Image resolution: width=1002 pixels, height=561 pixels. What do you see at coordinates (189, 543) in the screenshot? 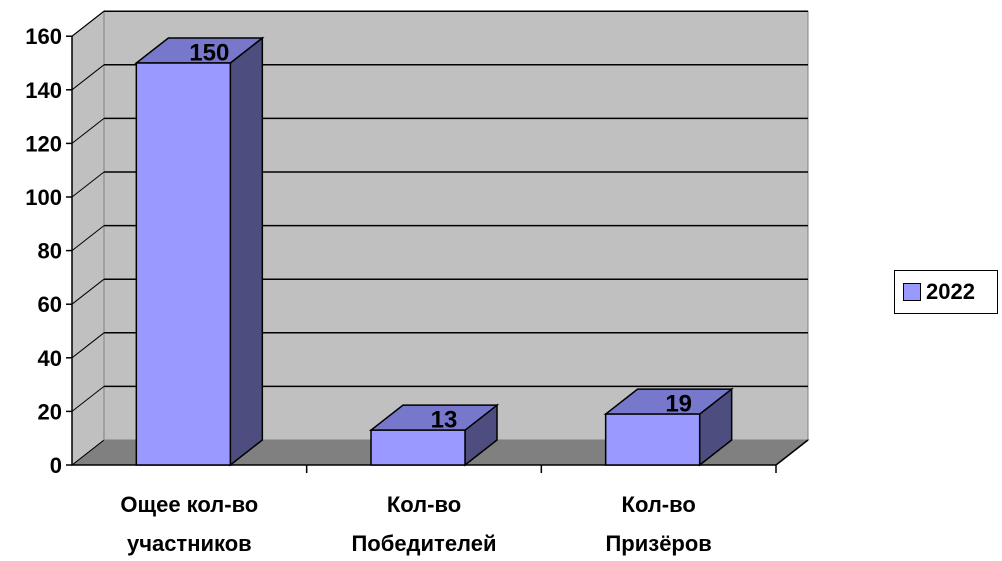
I see `x-category-label: участников` at bounding box center [189, 543].